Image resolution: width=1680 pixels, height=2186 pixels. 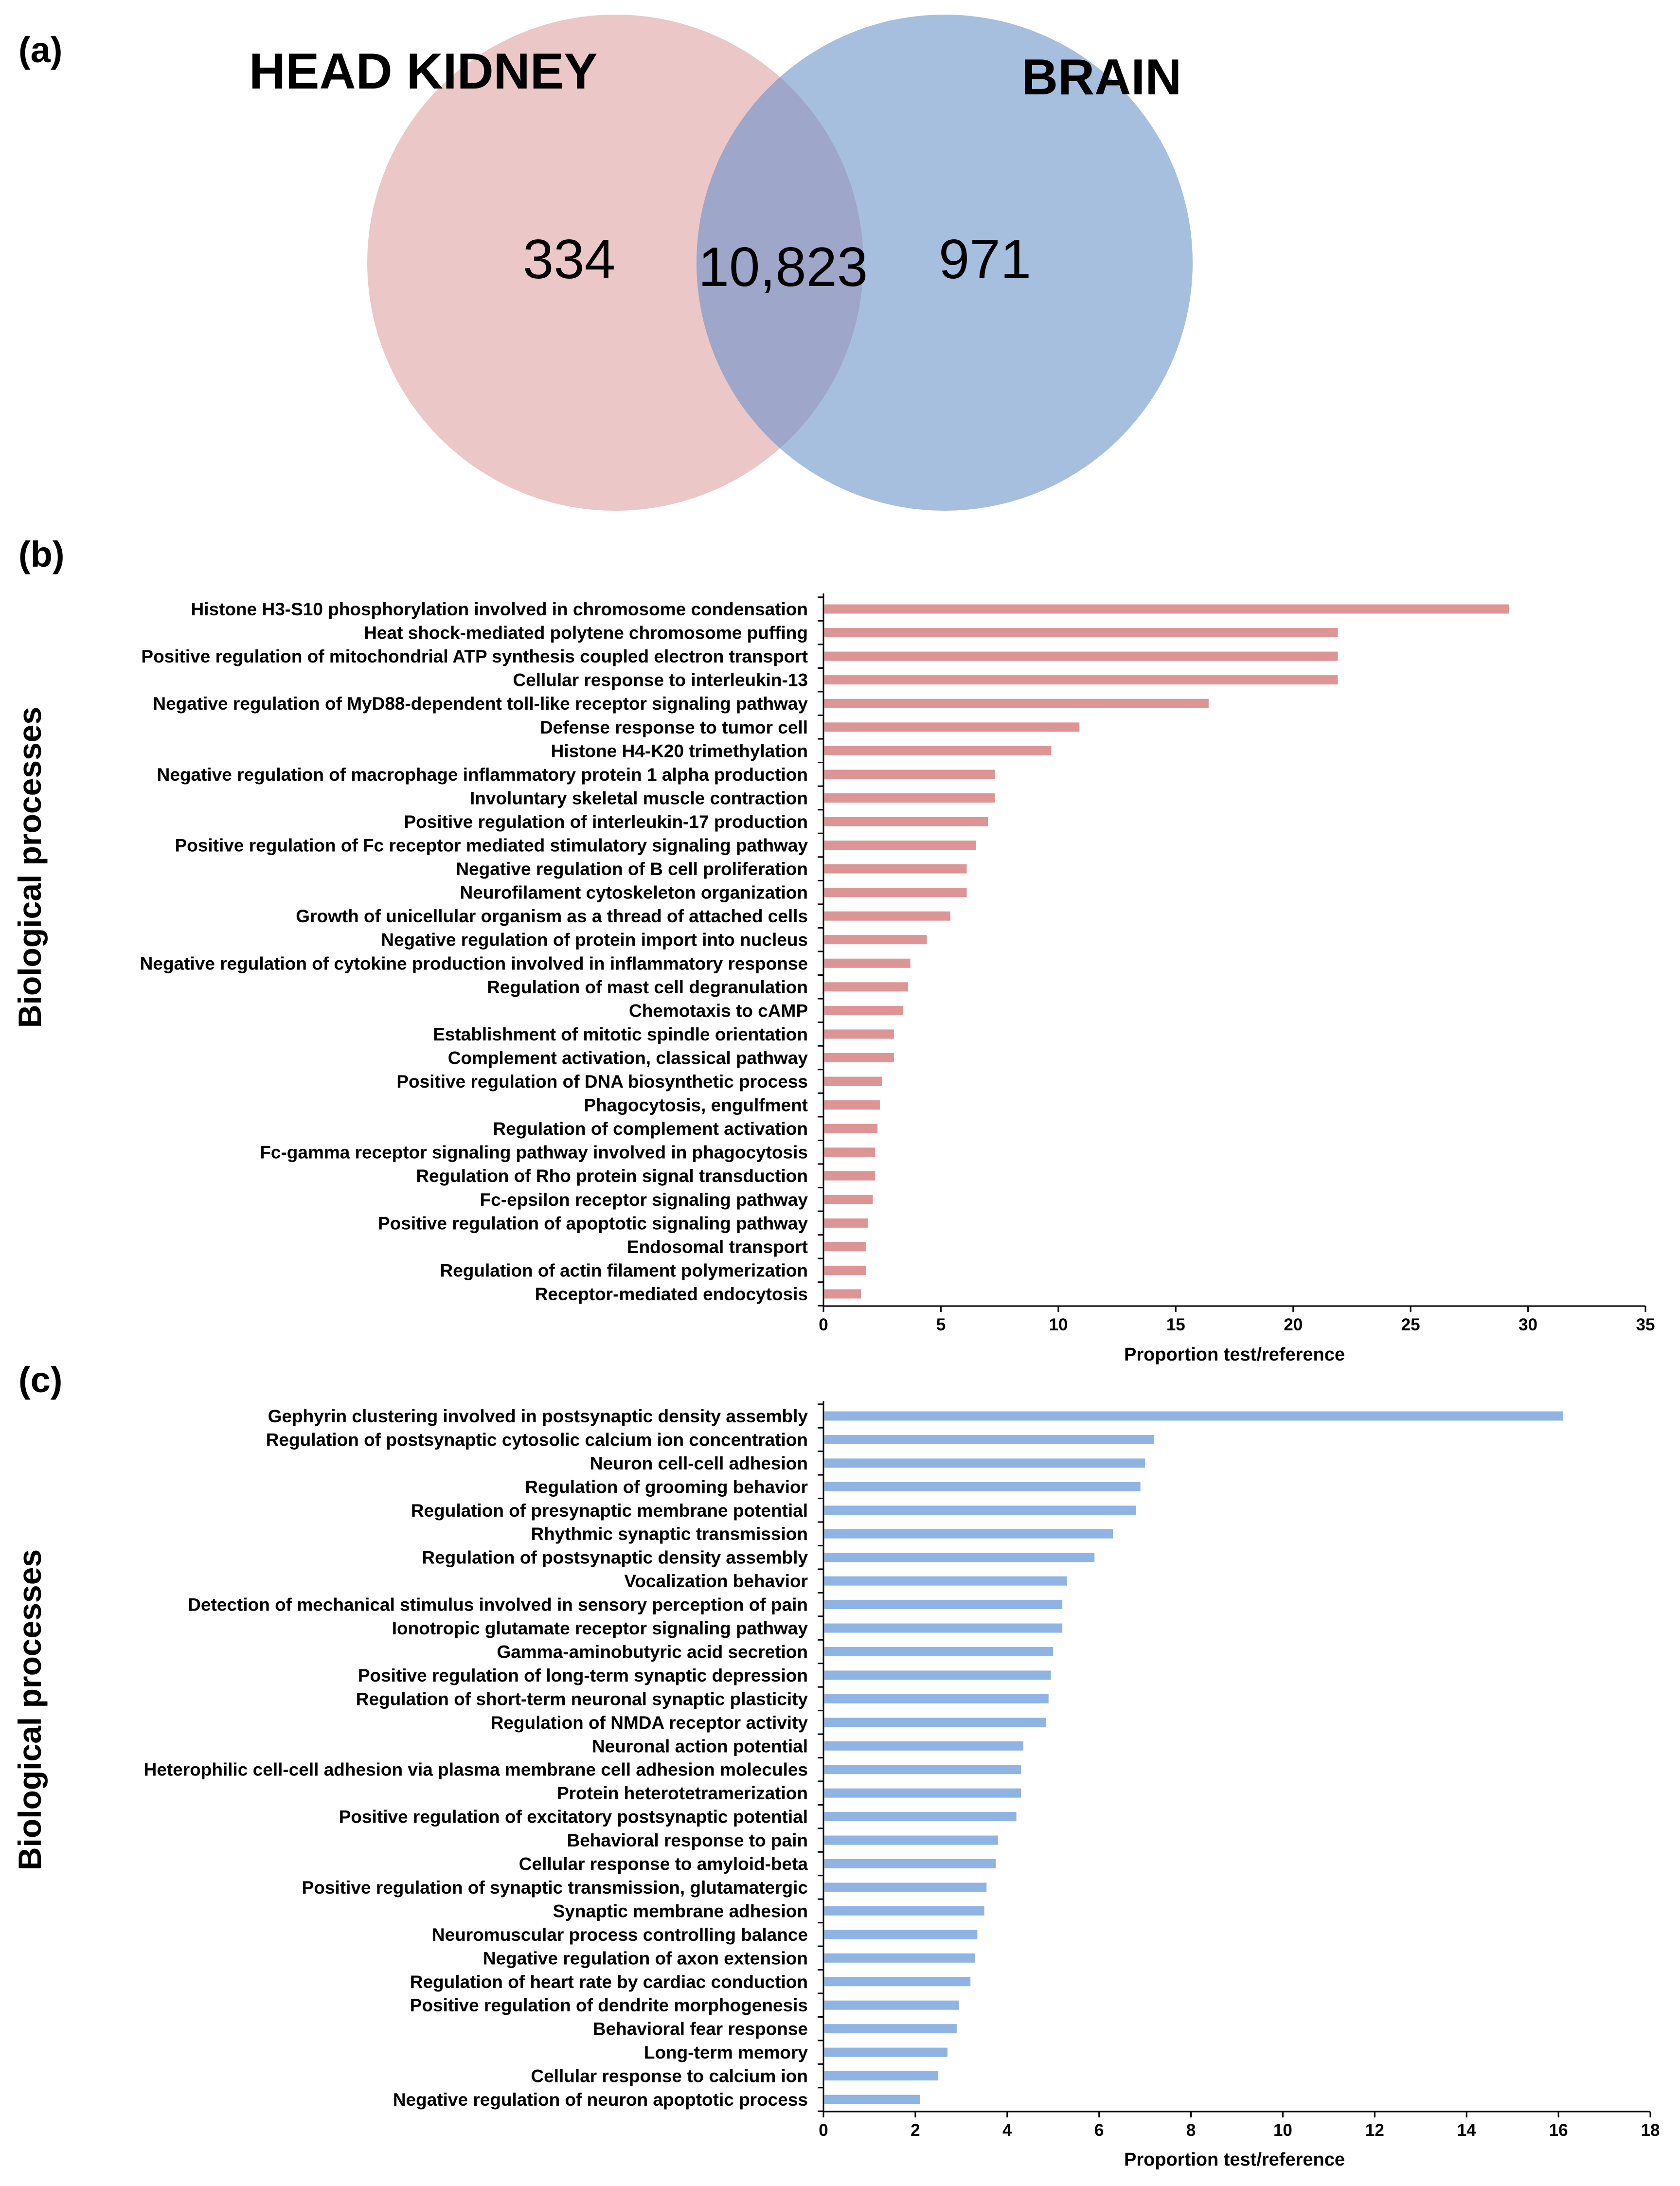 I want to click on panel-c-category-label: Cellular response to amyloid-beta, so click(x=663, y=1864).